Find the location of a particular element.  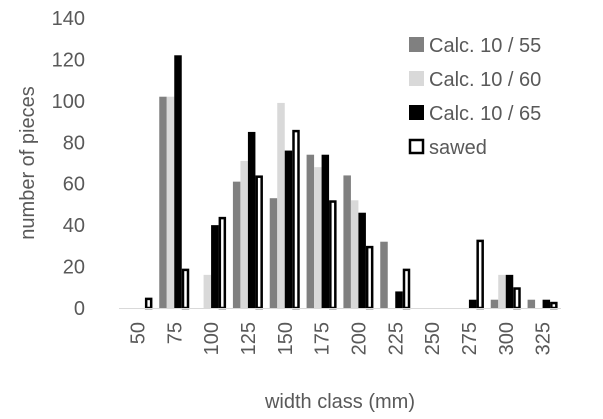

legend-item: sawed is located at coordinates (447, 148).